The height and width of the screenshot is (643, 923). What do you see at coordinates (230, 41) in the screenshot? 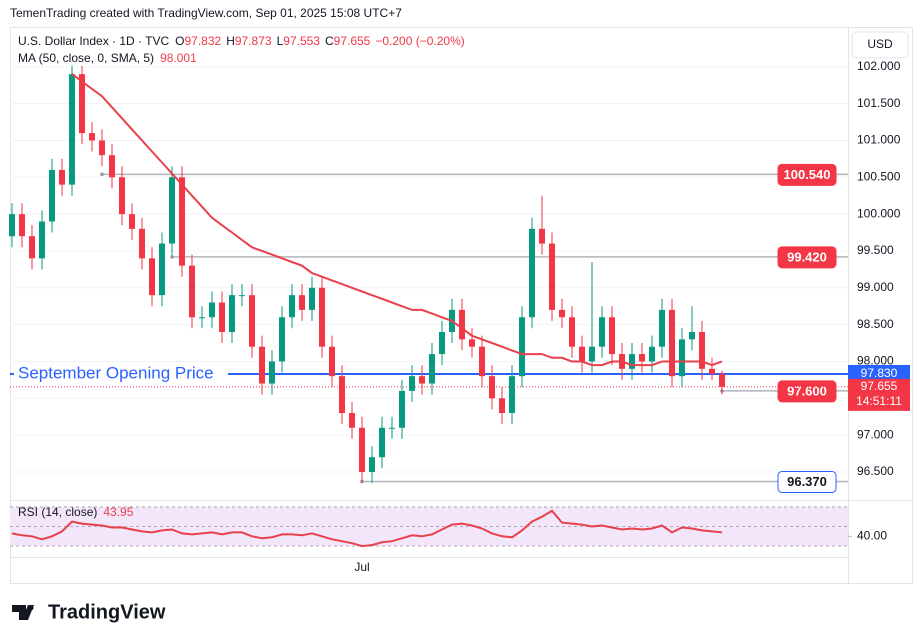
I see `ohlc-key: H` at bounding box center [230, 41].